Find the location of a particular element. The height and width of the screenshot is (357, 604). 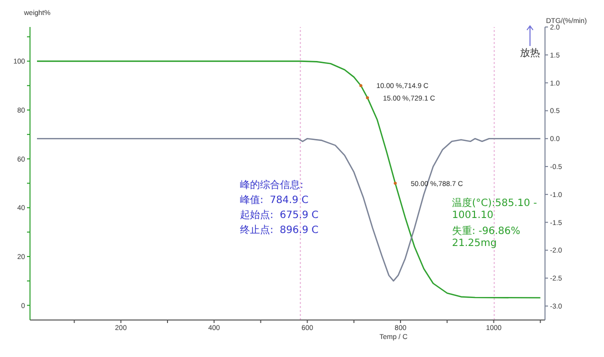

annotation: 失重: -96.86% 21.25mg is located at coordinates (487, 238).